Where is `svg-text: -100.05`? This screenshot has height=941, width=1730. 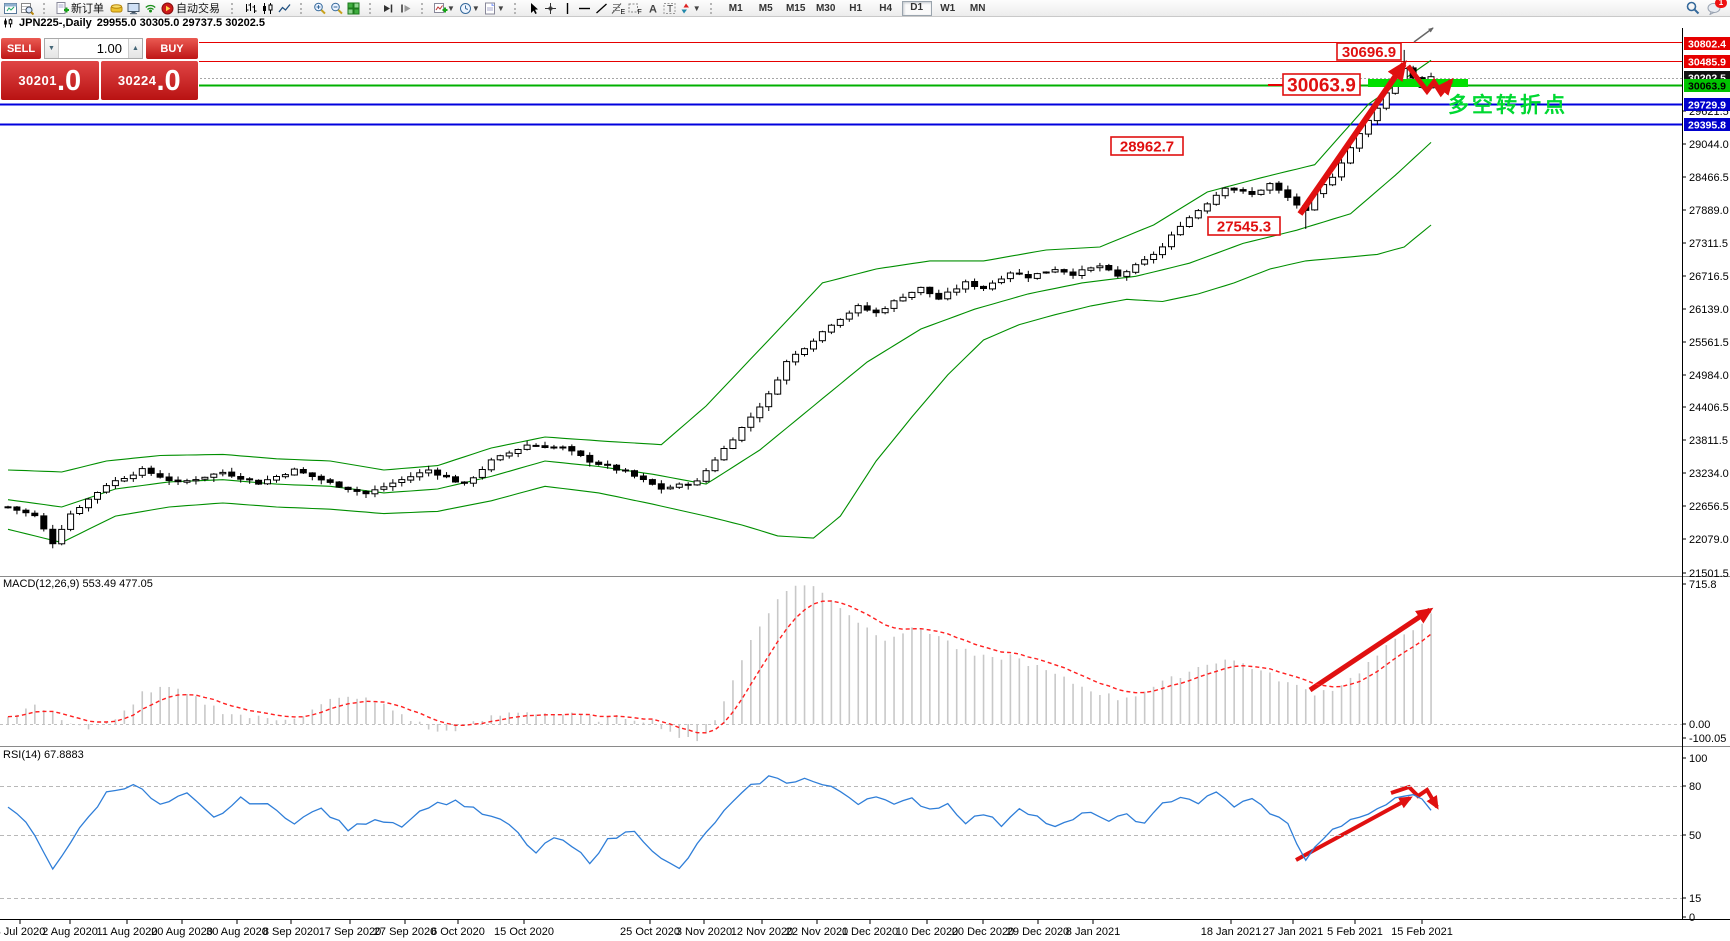
svg-text: -100.05 is located at coordinates (1707, 739).